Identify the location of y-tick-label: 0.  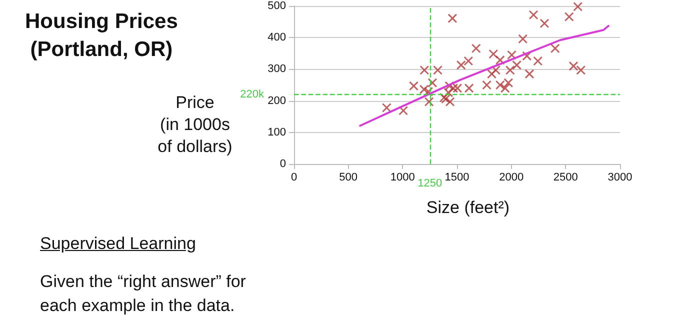
(283, 164).